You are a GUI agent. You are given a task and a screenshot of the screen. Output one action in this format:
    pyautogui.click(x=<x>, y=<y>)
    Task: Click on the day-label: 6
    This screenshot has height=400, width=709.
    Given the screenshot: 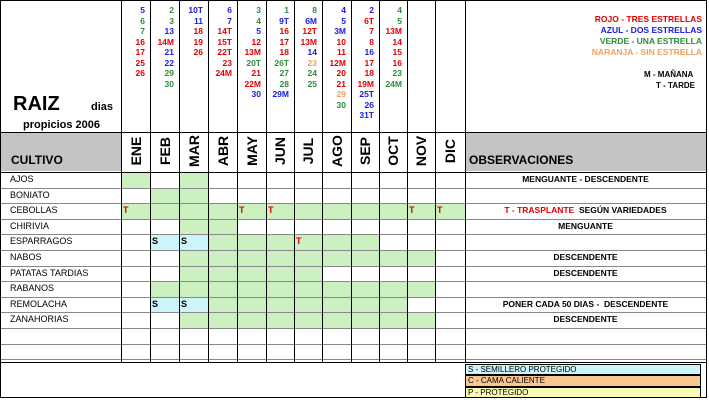 What is the action you would take?
    pyautogui.click(x=142, y=20)
    